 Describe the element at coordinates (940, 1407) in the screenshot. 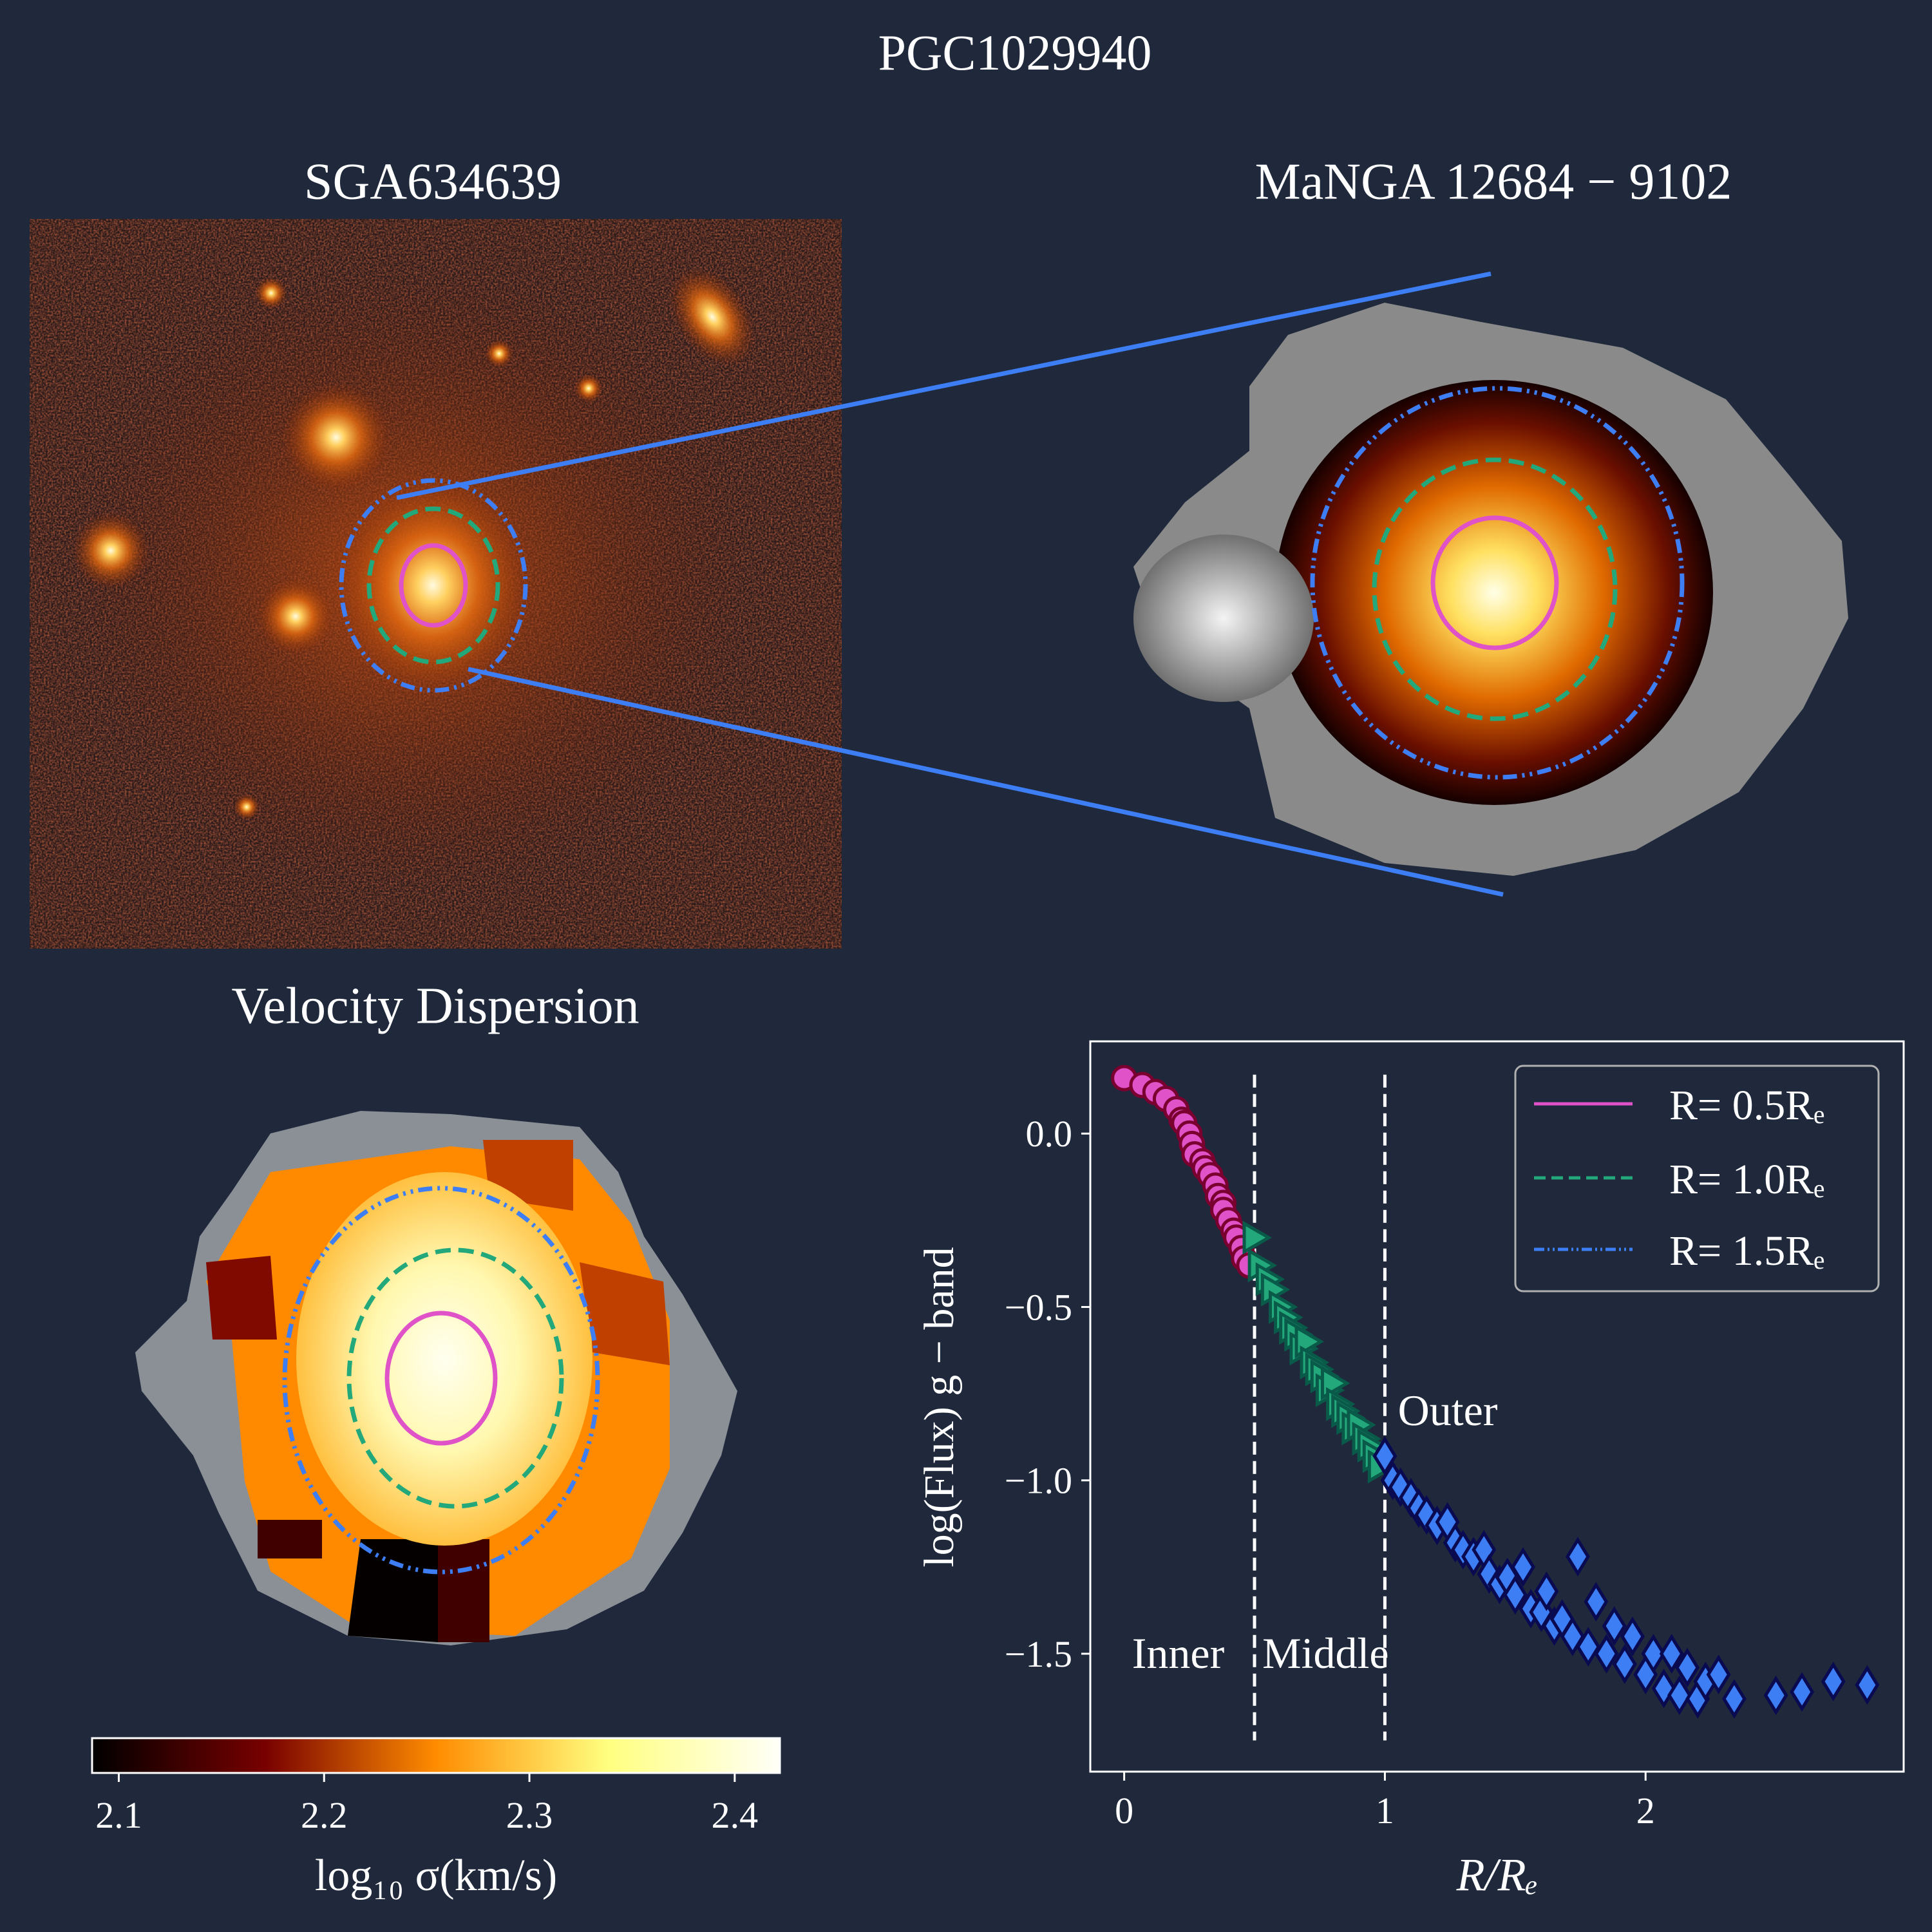

I see `y-axis-label: log(Flux) g − band` at that location.